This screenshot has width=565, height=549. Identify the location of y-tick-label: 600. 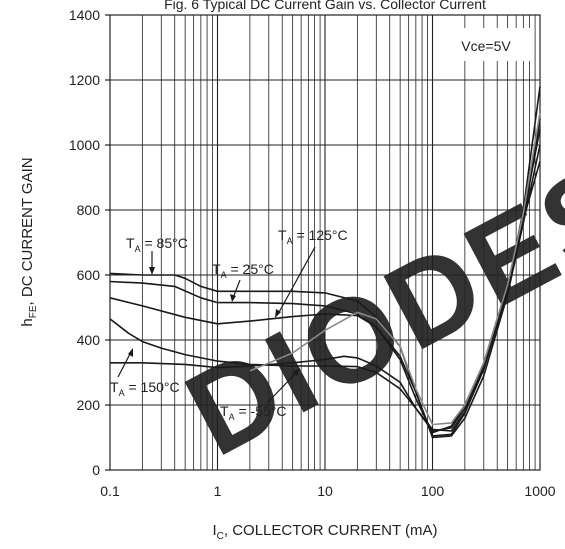
(89, 275).